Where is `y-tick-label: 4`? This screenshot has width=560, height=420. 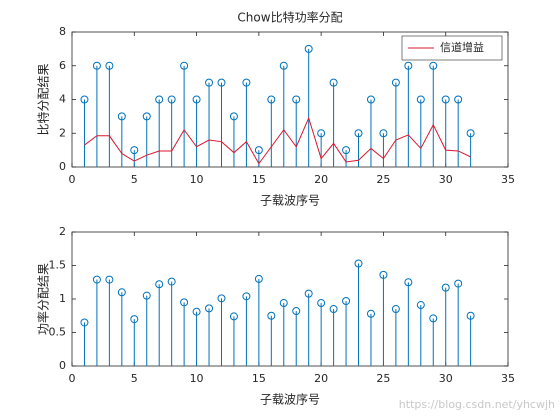 y-tick-label: 4 is located at coordinates (62, 99).